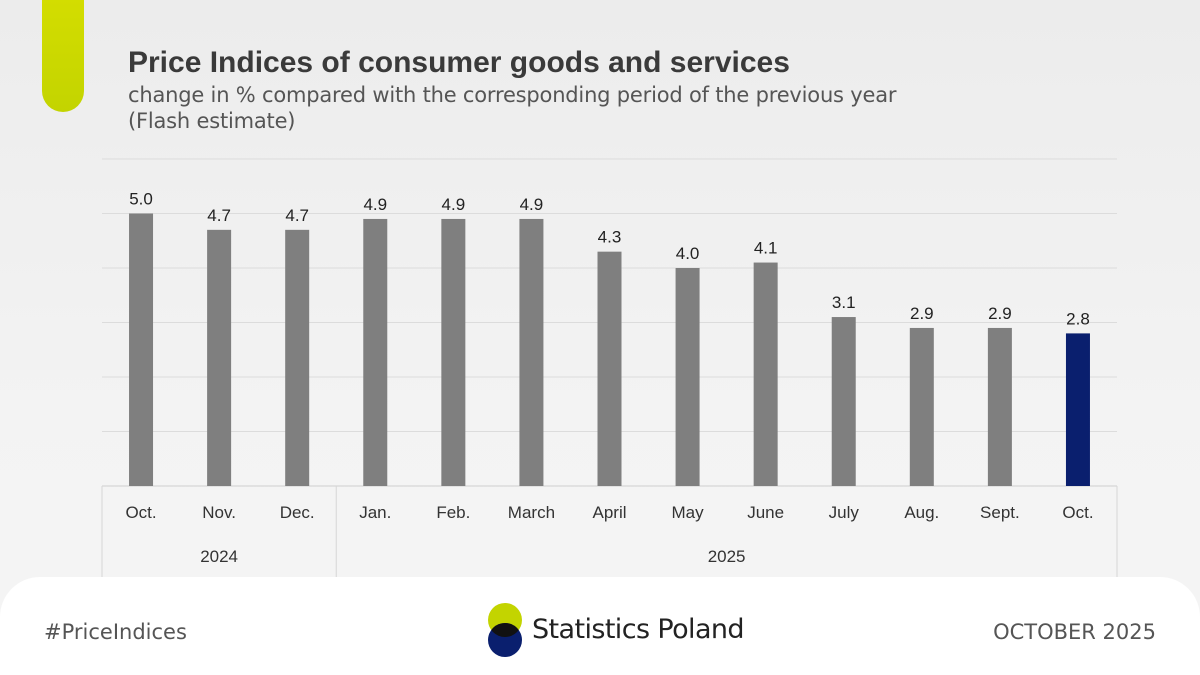  I want to click on category-label: March, so click(531, 512).